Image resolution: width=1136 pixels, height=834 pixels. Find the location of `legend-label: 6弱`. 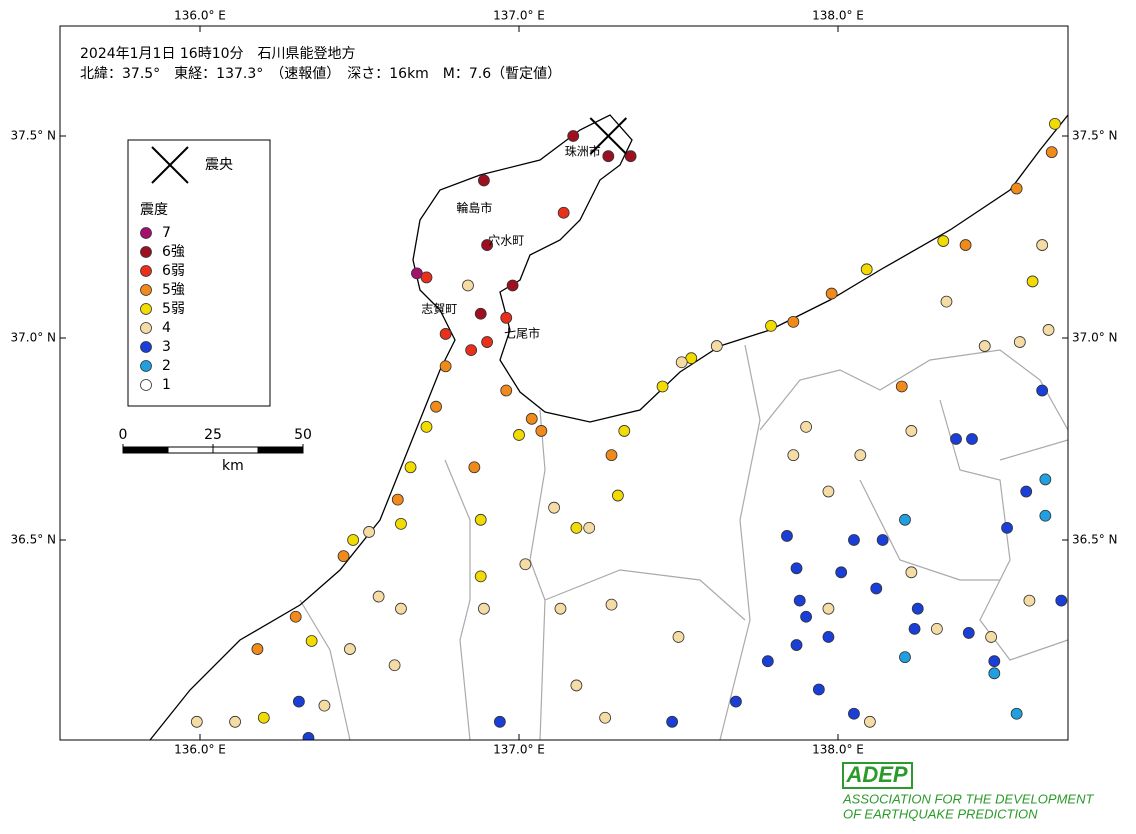

legend-label: 6弱 is located at coordinates (173, 271).